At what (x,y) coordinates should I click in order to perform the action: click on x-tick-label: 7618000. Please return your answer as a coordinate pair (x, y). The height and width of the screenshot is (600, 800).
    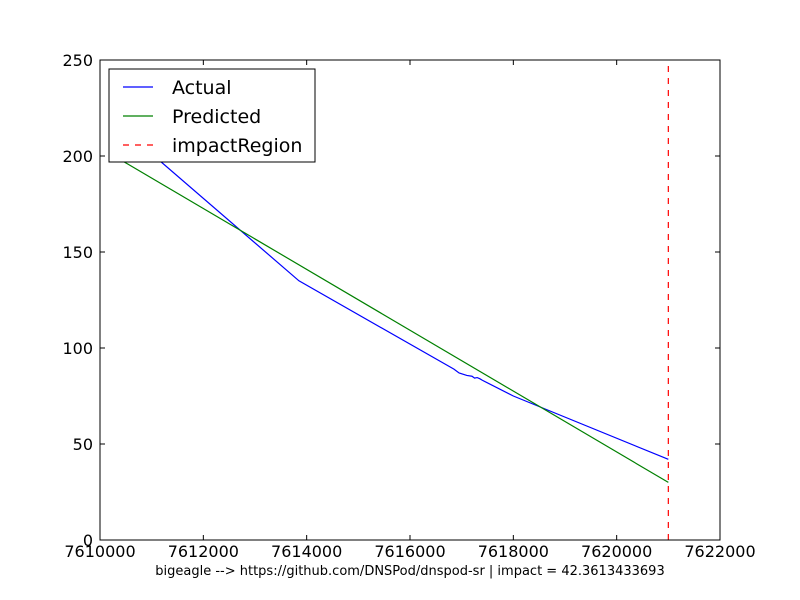
    Looking at the image, I should click on (513, 551).